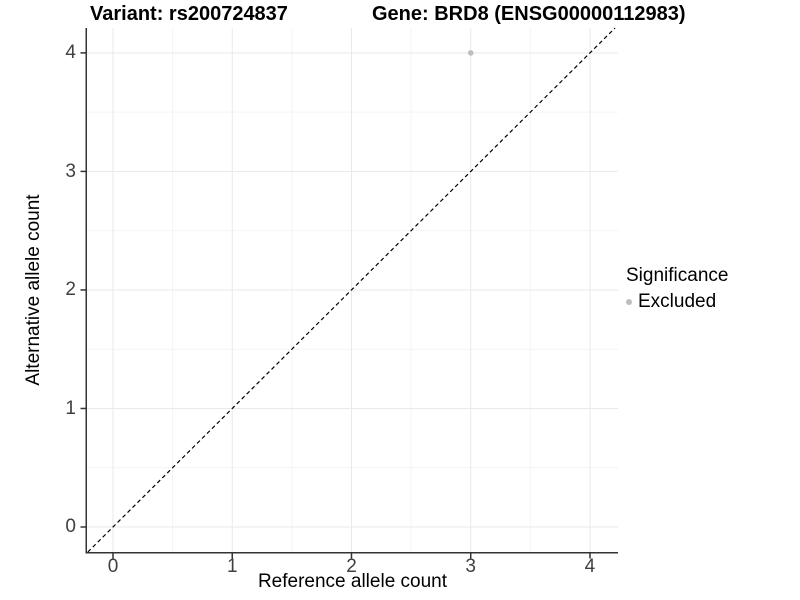 The image size is (800, 600). I want to click on x-tick-label: 4, so click(590, 566).